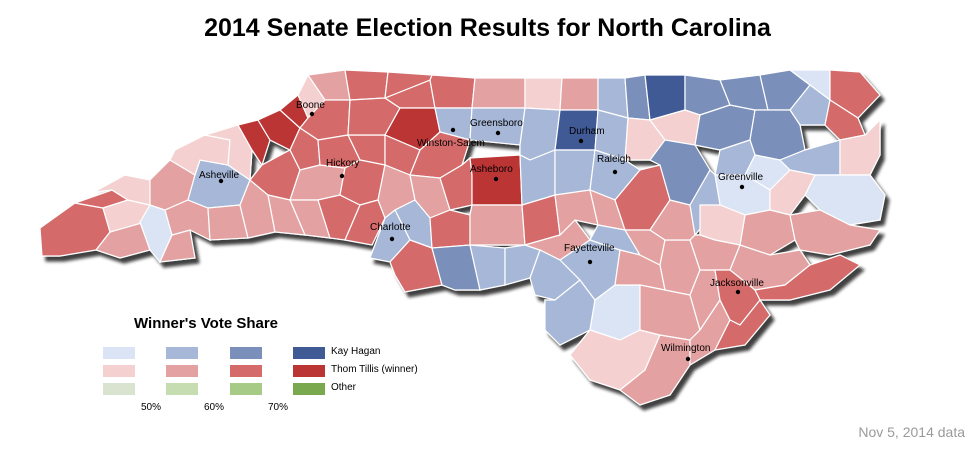  Describe the element at coordinates (151, 407) in the screenshot. I see `legend-threshold-50: 50%` at that location.